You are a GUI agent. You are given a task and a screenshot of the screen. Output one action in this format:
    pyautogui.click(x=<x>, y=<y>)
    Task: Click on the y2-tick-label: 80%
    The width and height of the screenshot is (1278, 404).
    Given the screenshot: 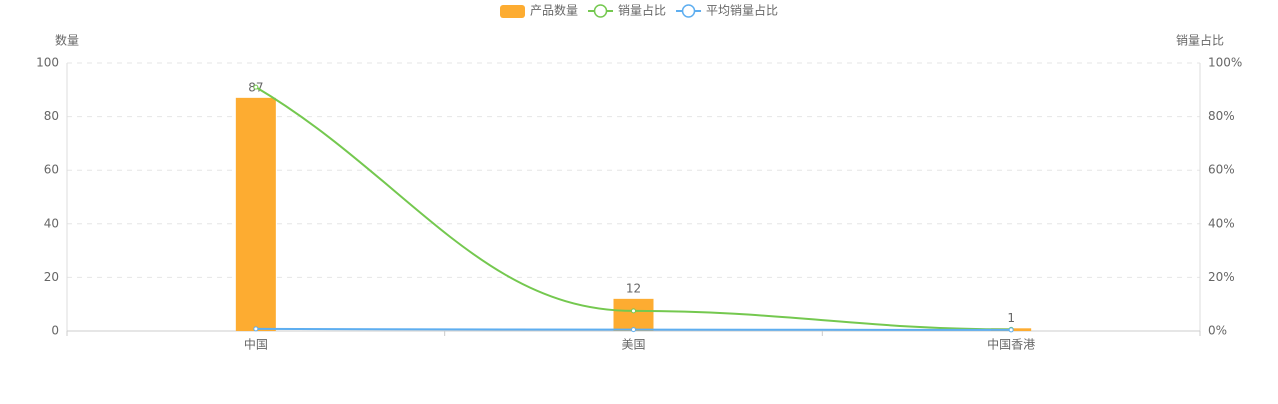 What is the action you would take?
    pyautogui.click(x=1221, y=116)
    